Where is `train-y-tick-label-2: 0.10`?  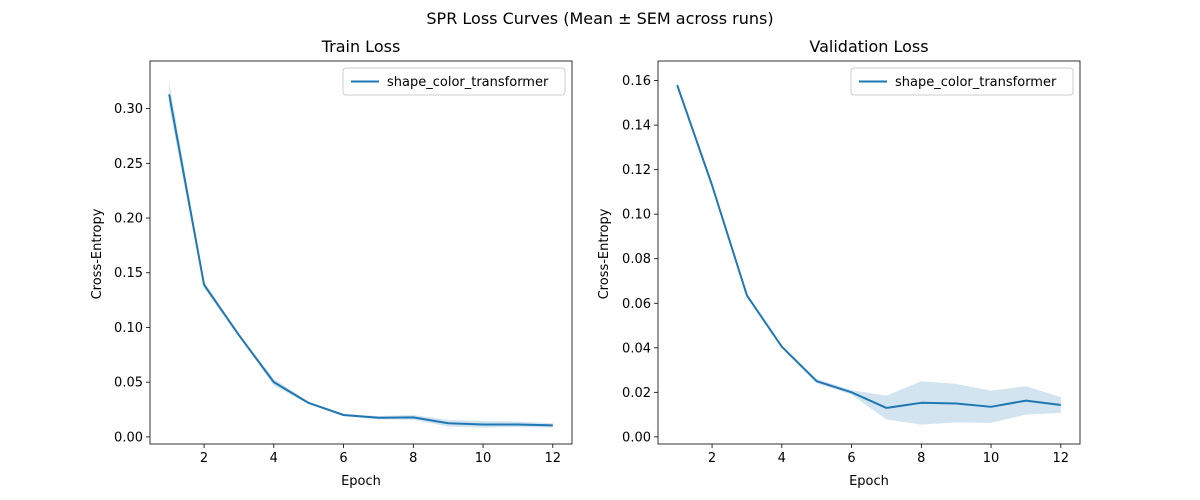
train-y-tick-label-2: 0.10 is located at coordinates (128, 328).